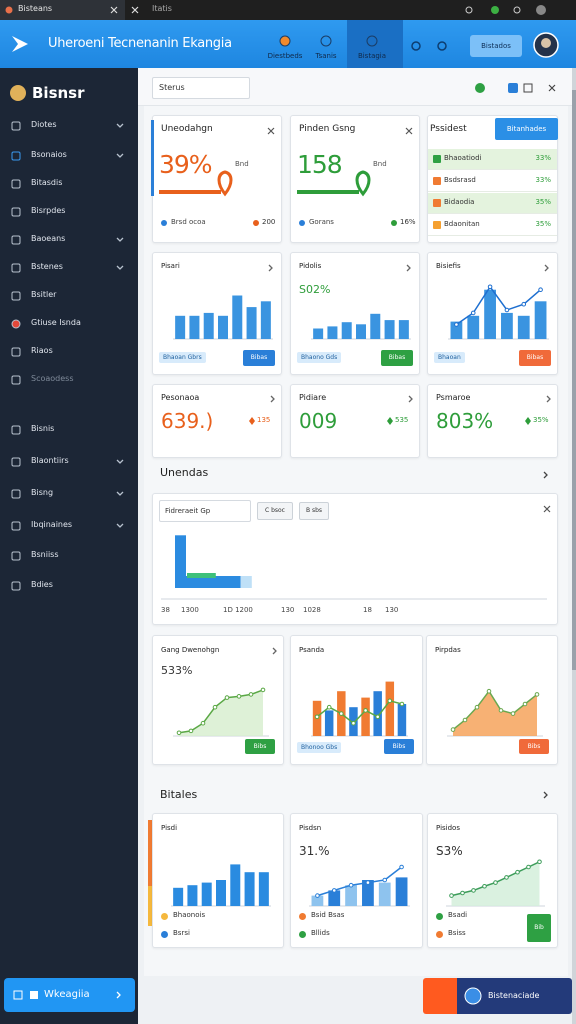 Image resolution: width=576 pixels, height=1024 pixels. What do you see at coordinates (492, 203) in the screenshot?
I see `ranking-row: Bidaodia 35%` at bounding box center [492, 203].